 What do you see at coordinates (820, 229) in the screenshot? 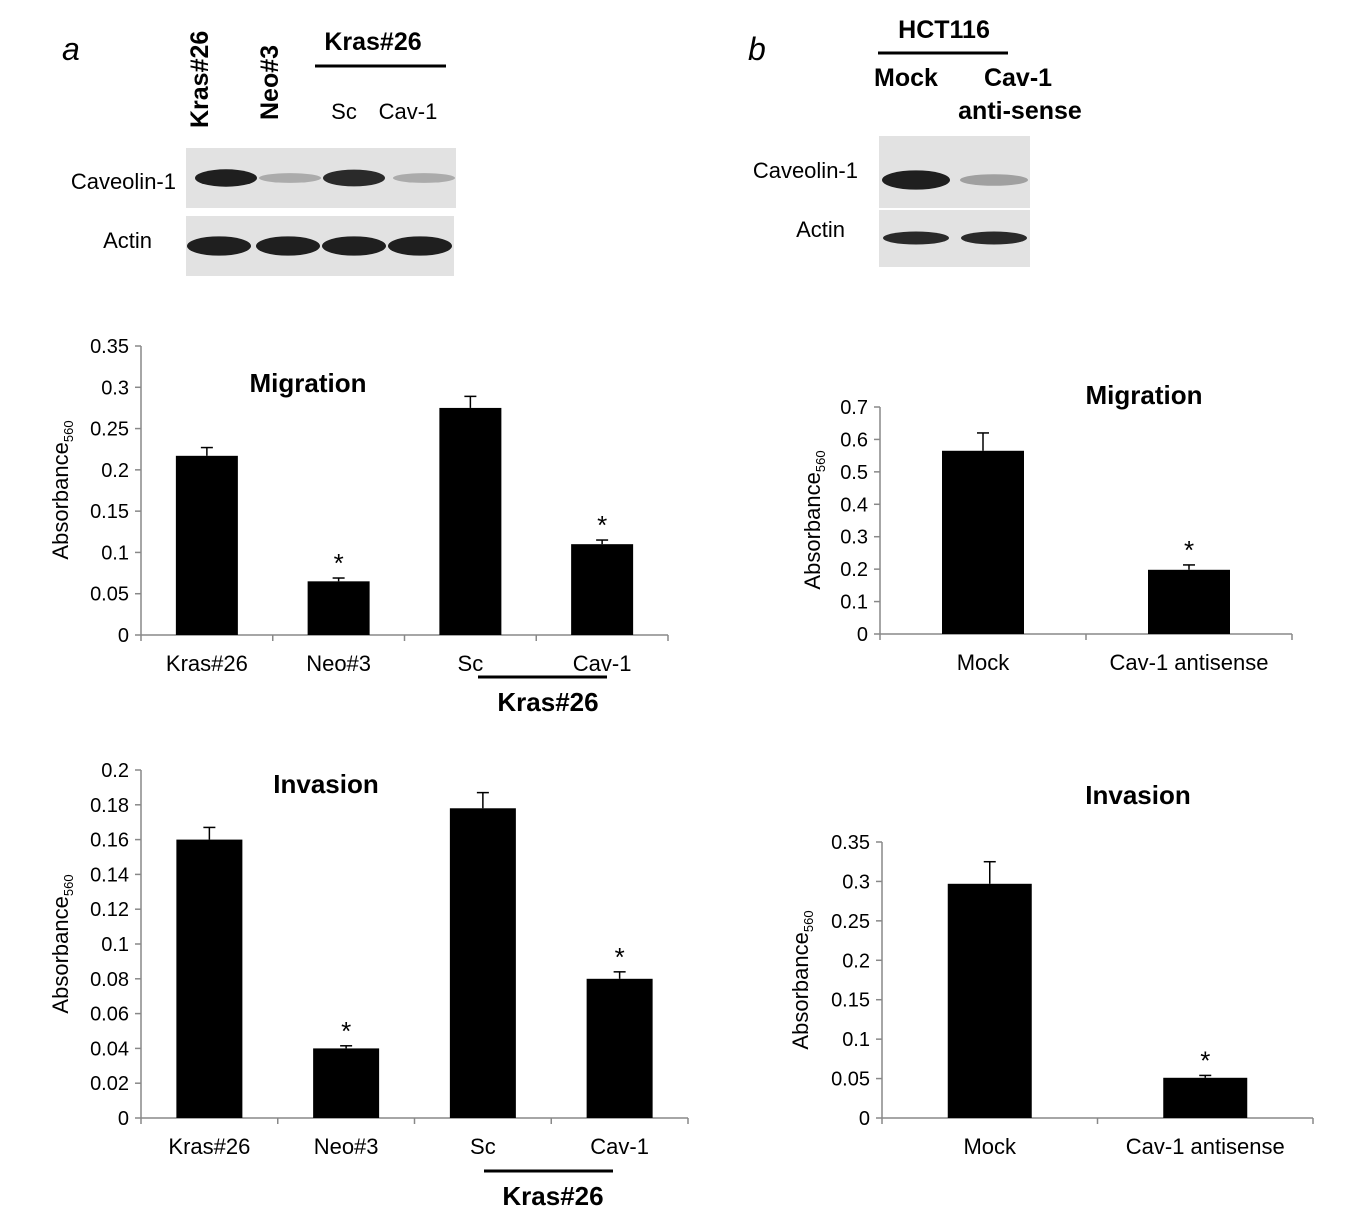
I see `blot-b-row-label-actin: Actin` at bounding box center [820, 229].